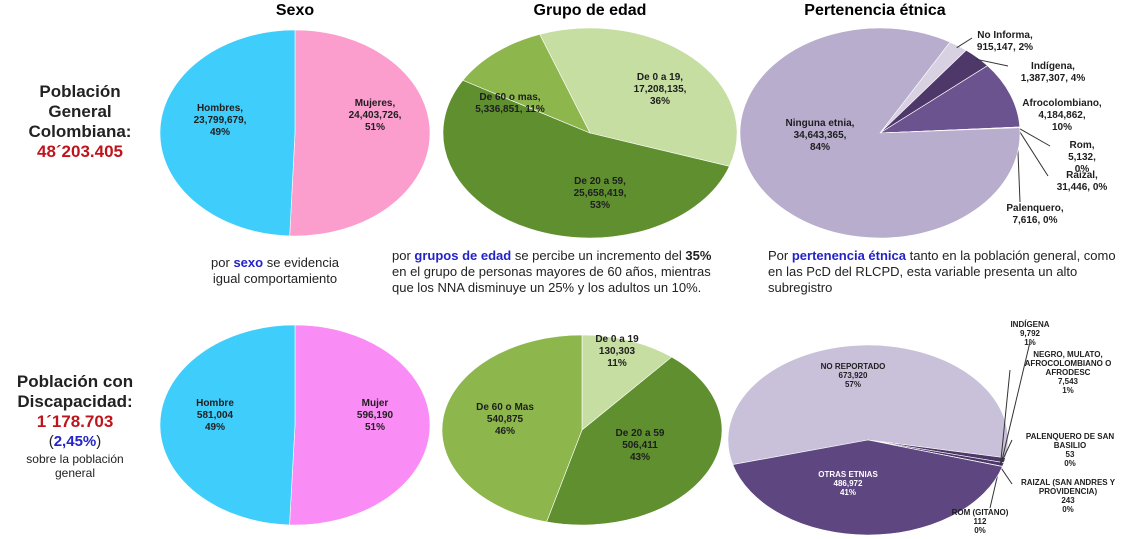 The image size is (1126, 539). Describe the element at coordinates (847, 492) in the screenshot. I see `label-percent-labels: 41%` at that location.